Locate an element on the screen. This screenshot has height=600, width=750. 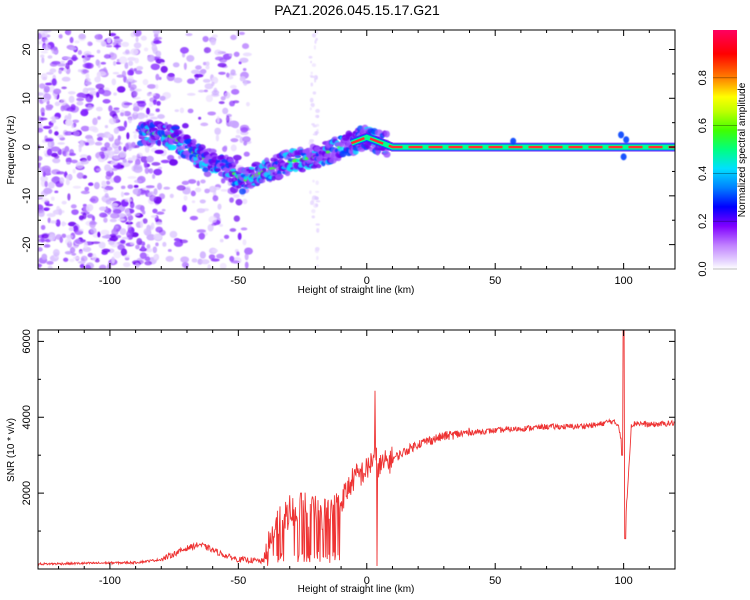
spectrogram-y-label: Frequency (Hz) is located at coordinates (11, 150).